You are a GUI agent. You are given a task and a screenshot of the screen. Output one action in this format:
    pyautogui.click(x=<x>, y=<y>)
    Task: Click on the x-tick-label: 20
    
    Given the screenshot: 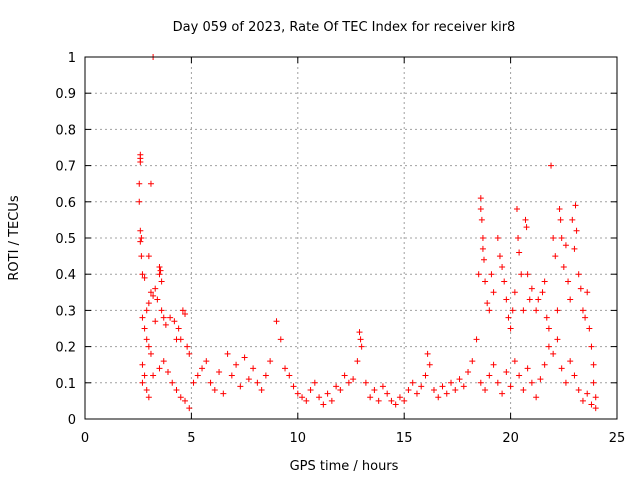 What is the action you would take?
    pyautogui.click(x=510, y=438)
    